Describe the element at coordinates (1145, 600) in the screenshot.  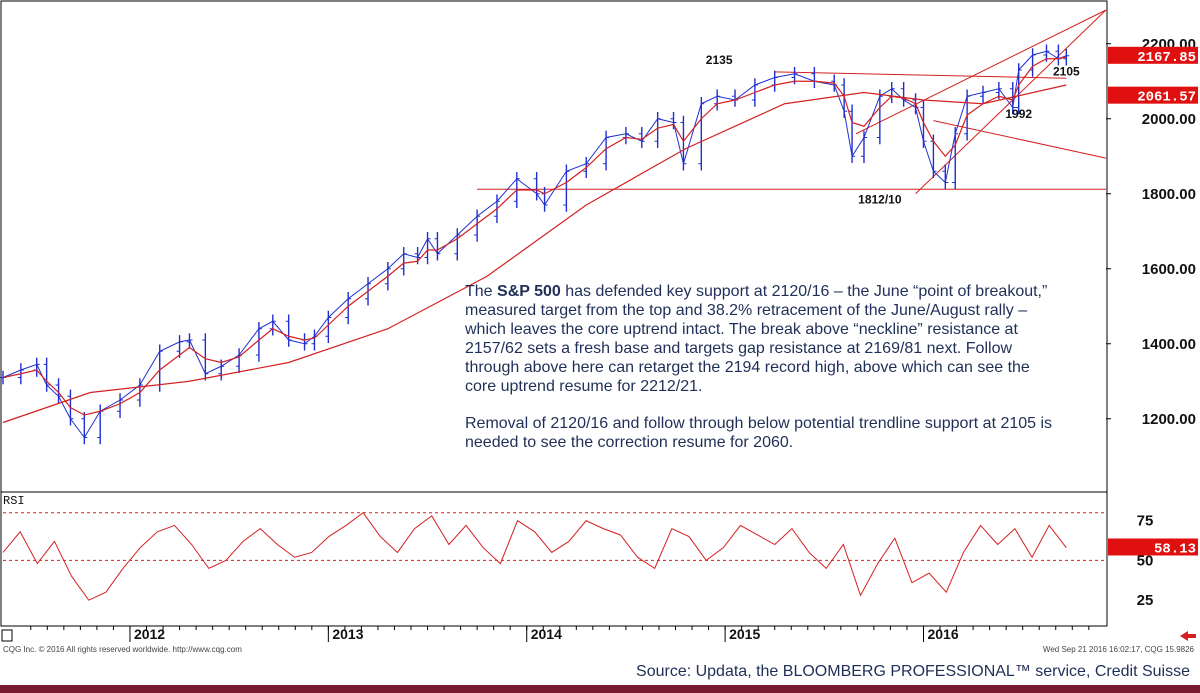
I see `rsi-tick-label: 25` at that location.